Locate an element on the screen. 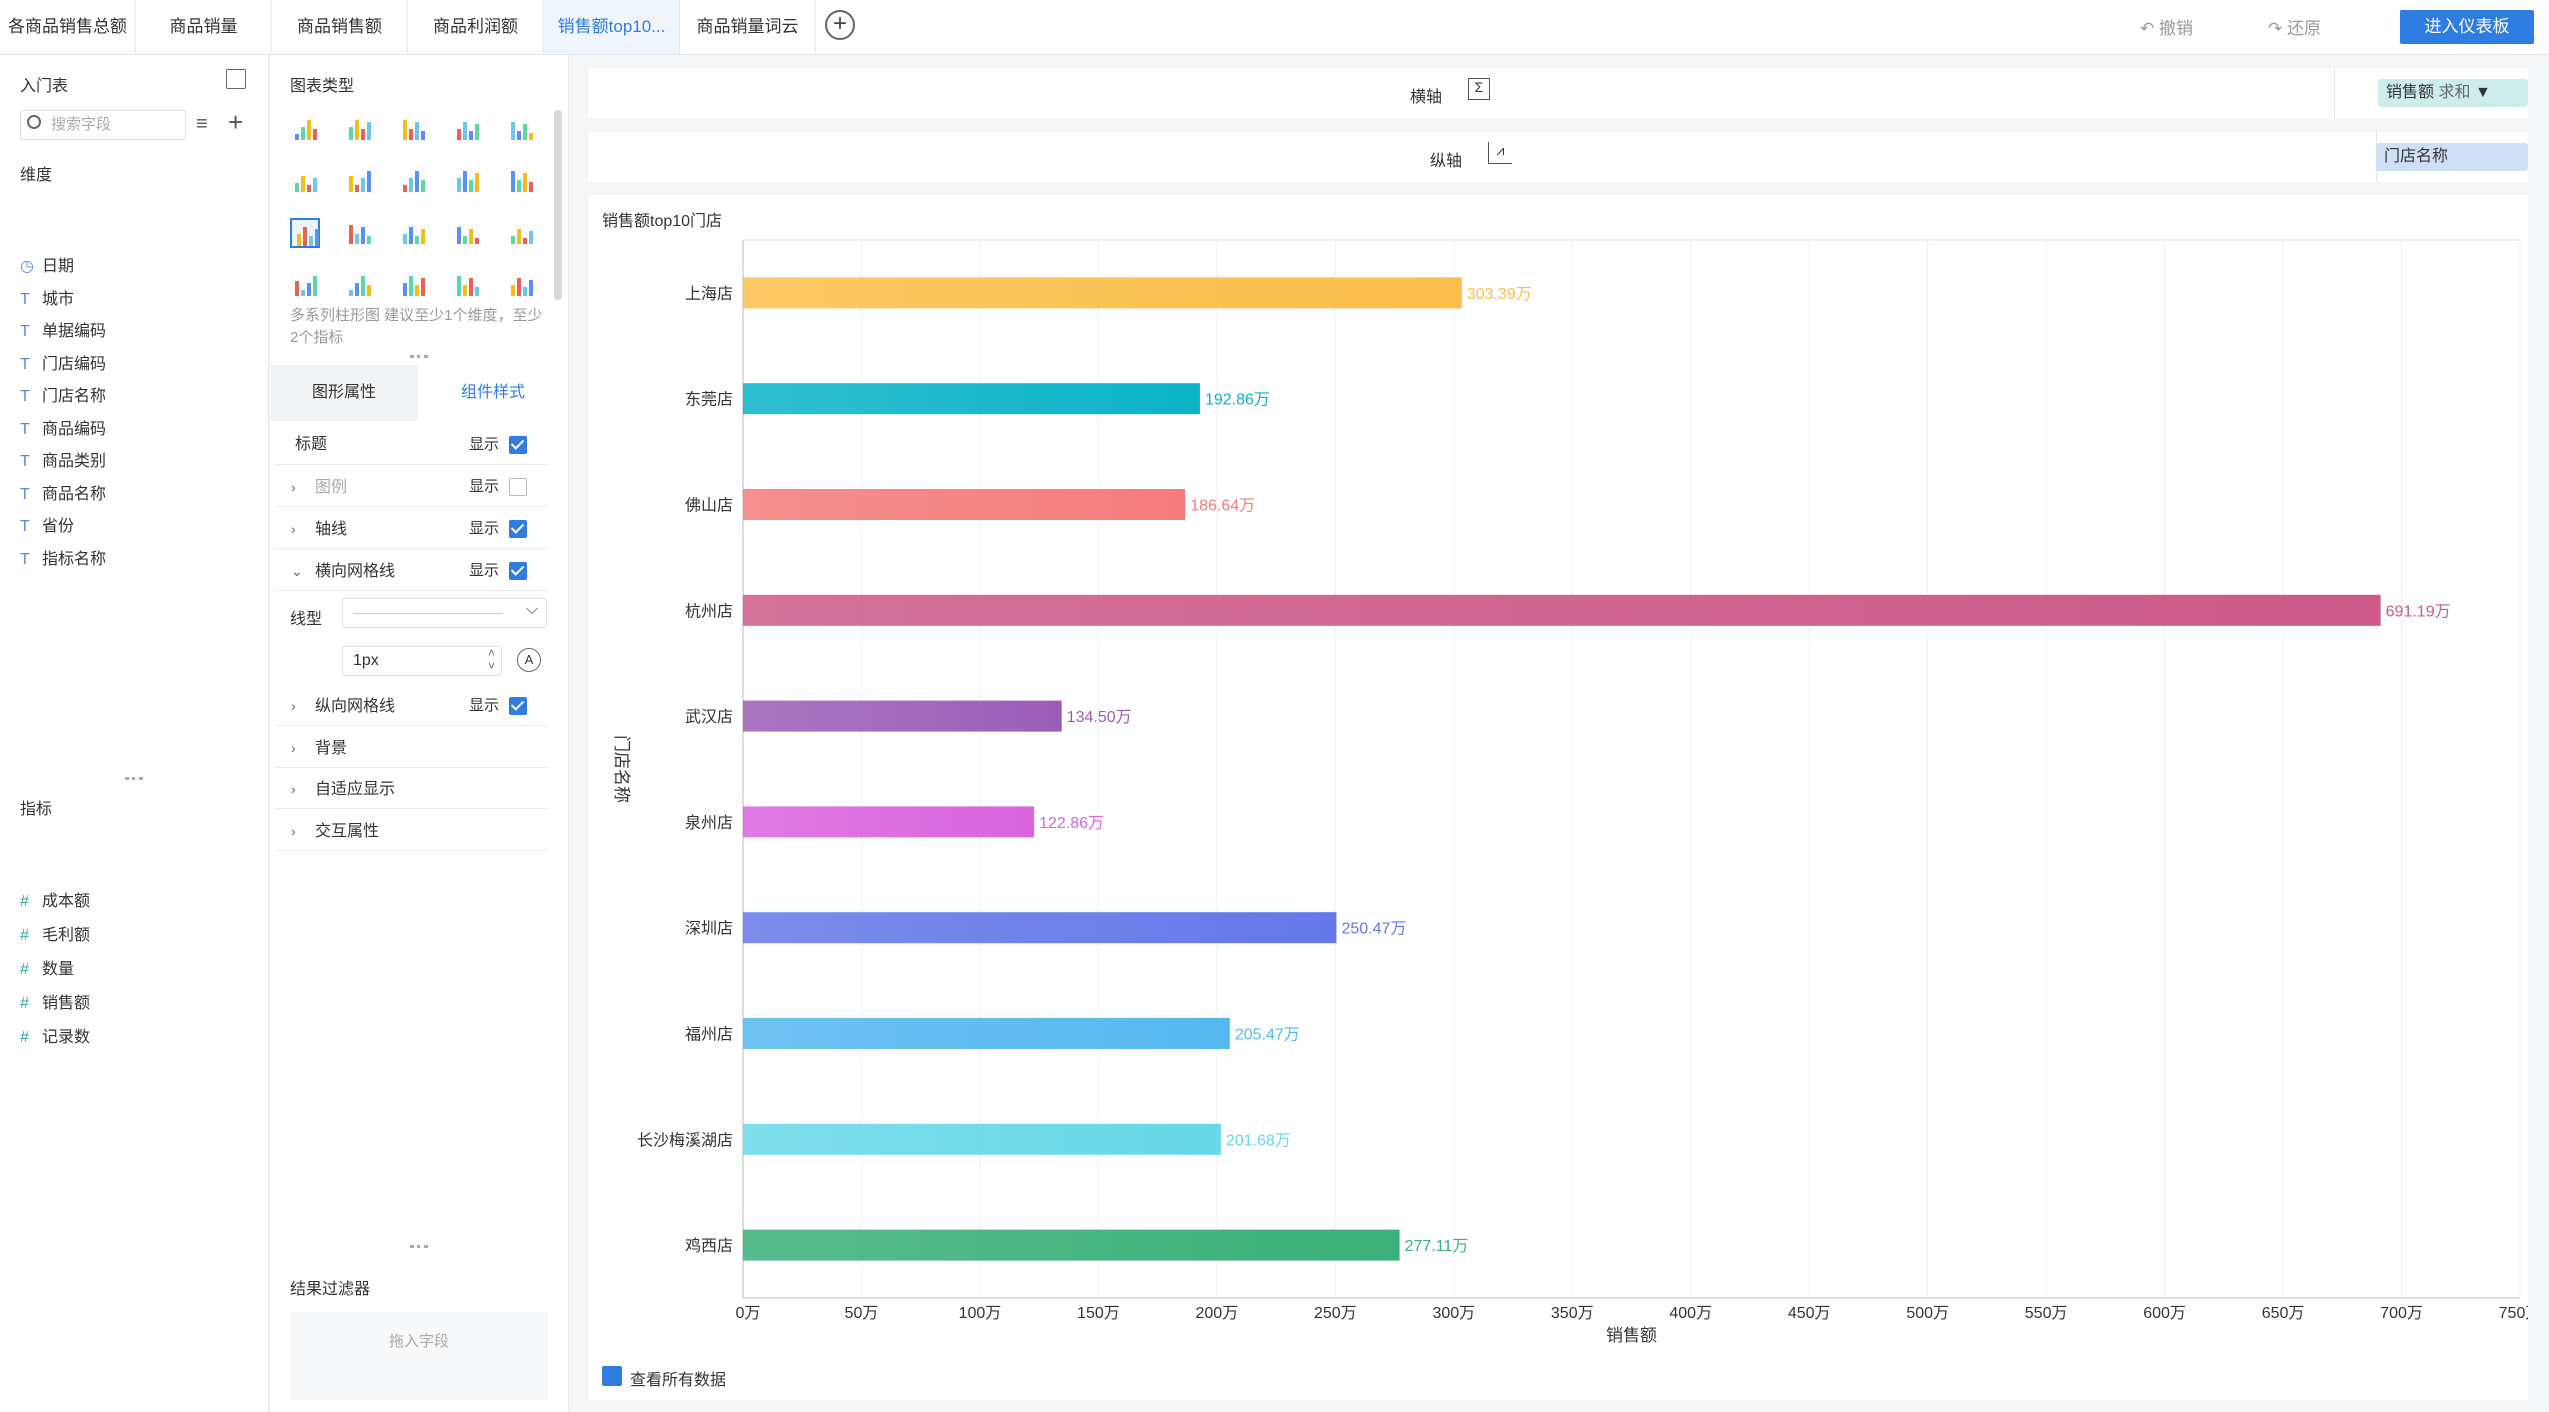 This screenshot has height=1412, width=2549. line-type-select: ⌵ is located at coordinates (444, 613).